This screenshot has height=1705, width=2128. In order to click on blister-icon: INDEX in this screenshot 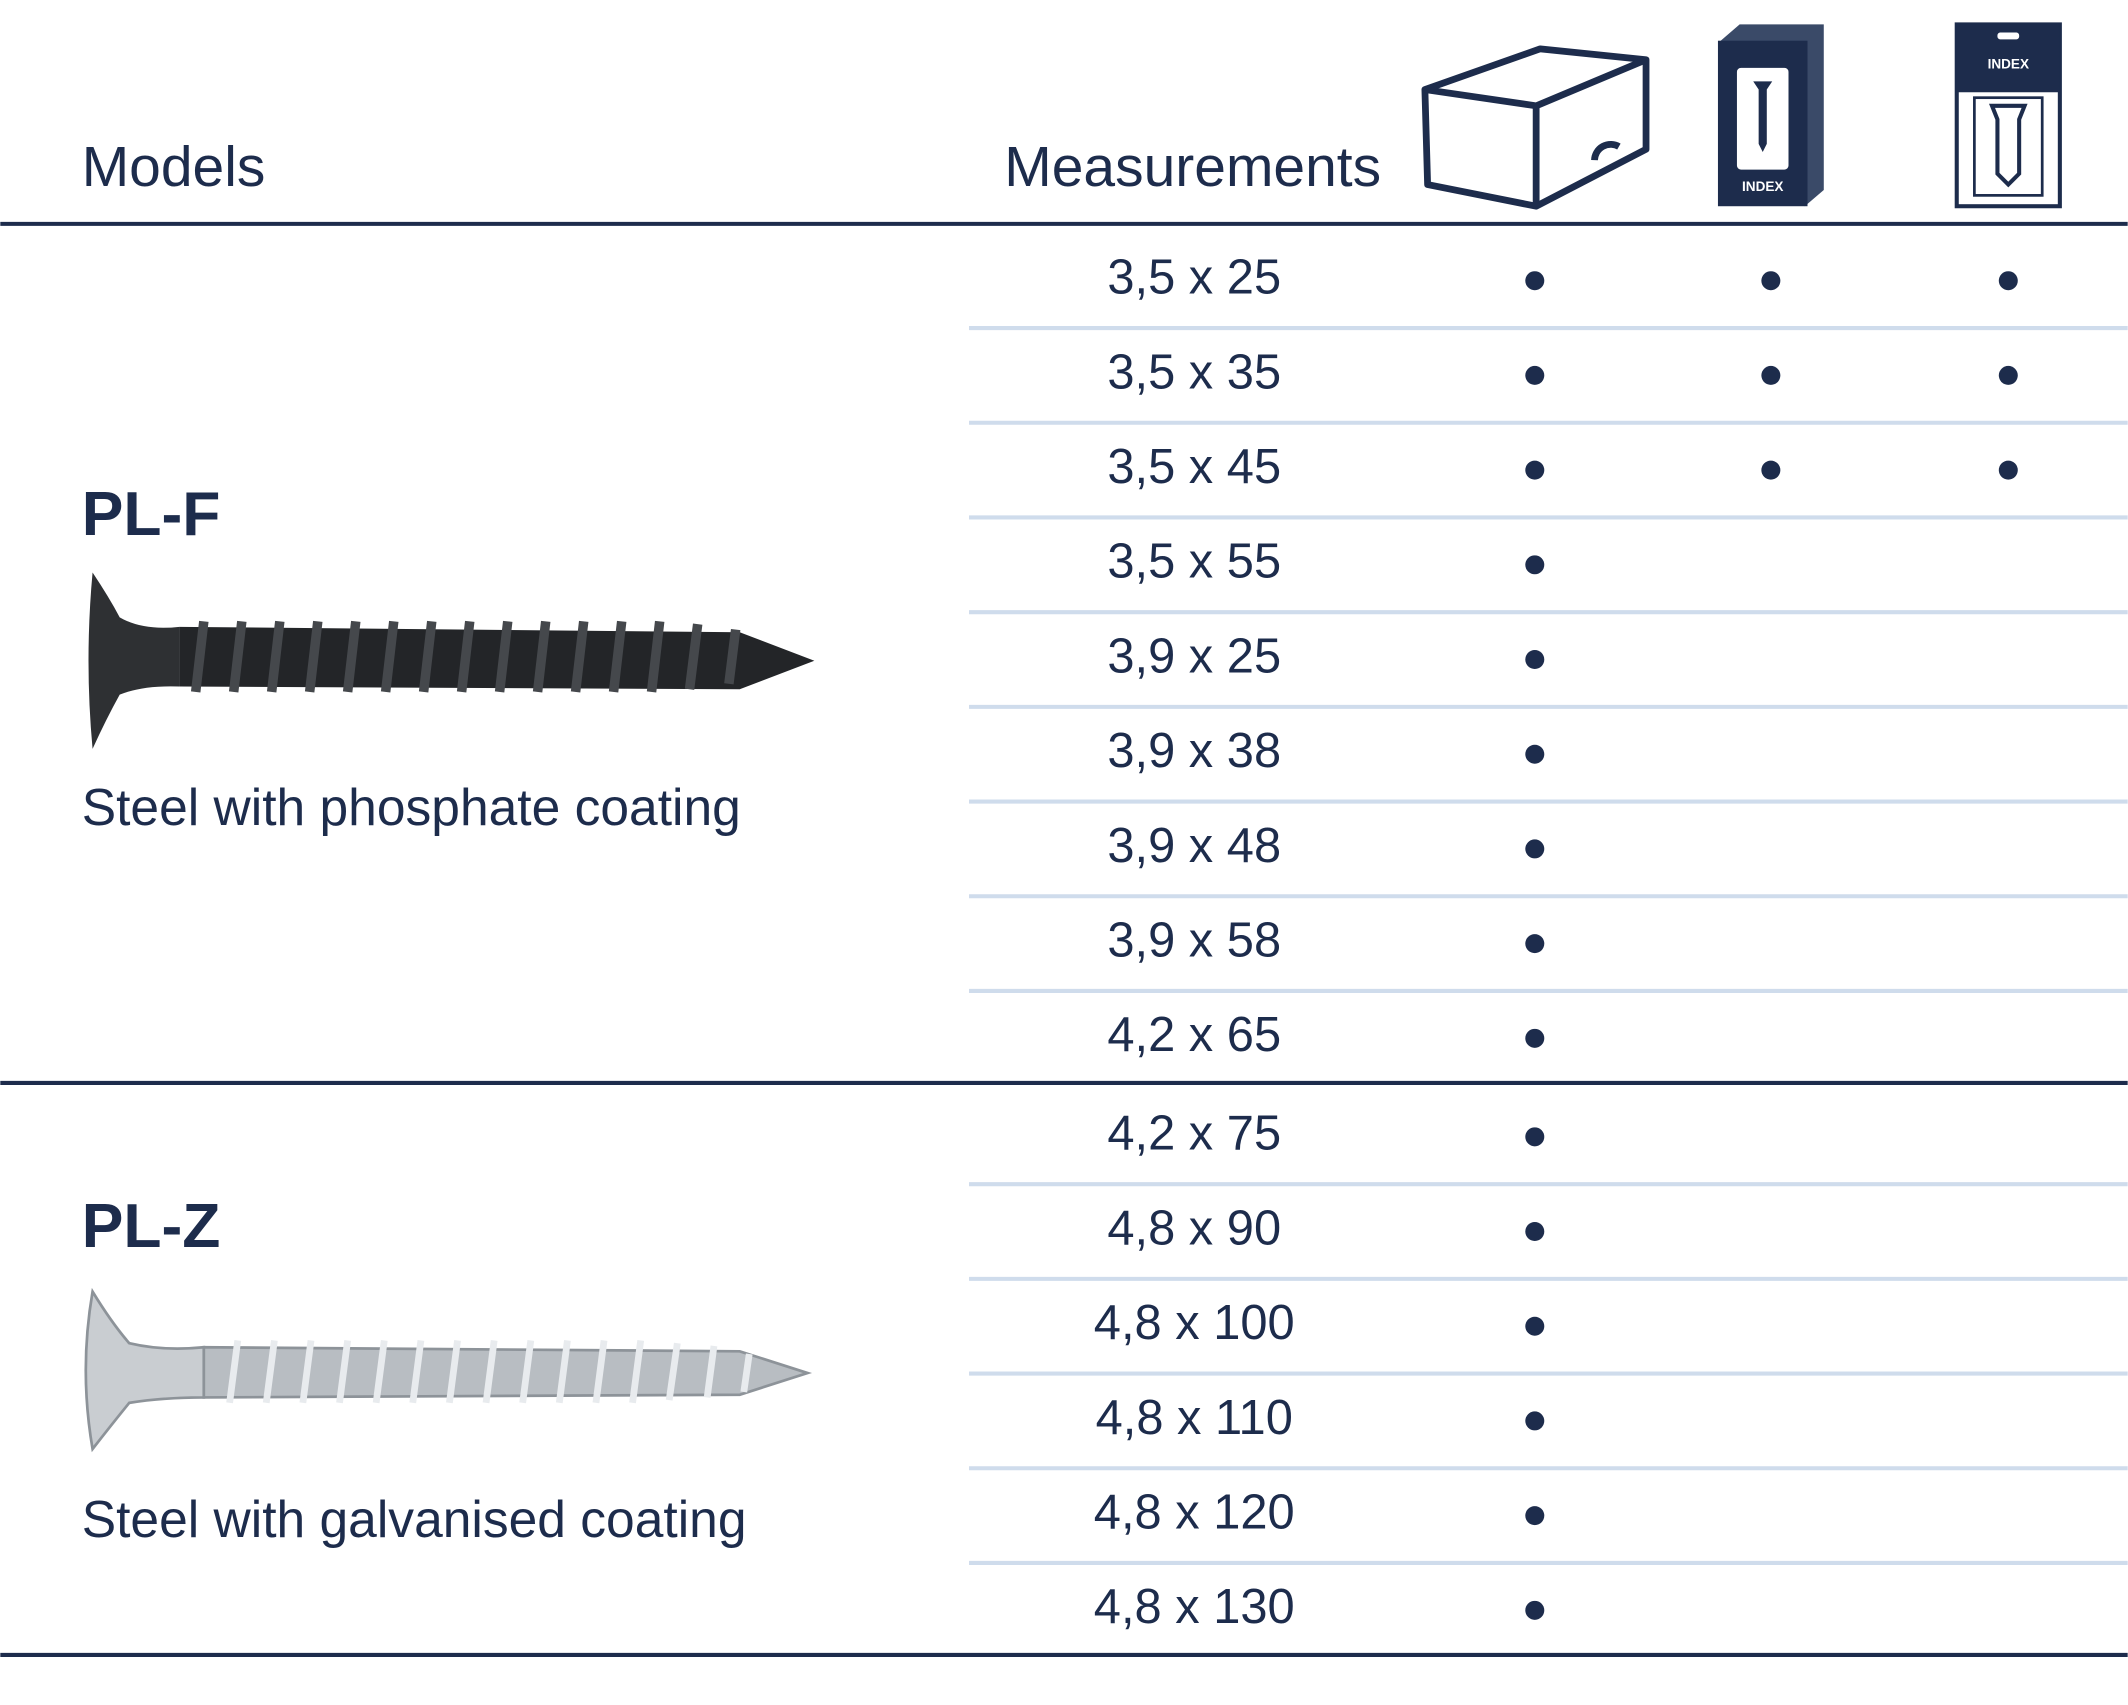, I will do `click(2008, 115)`.